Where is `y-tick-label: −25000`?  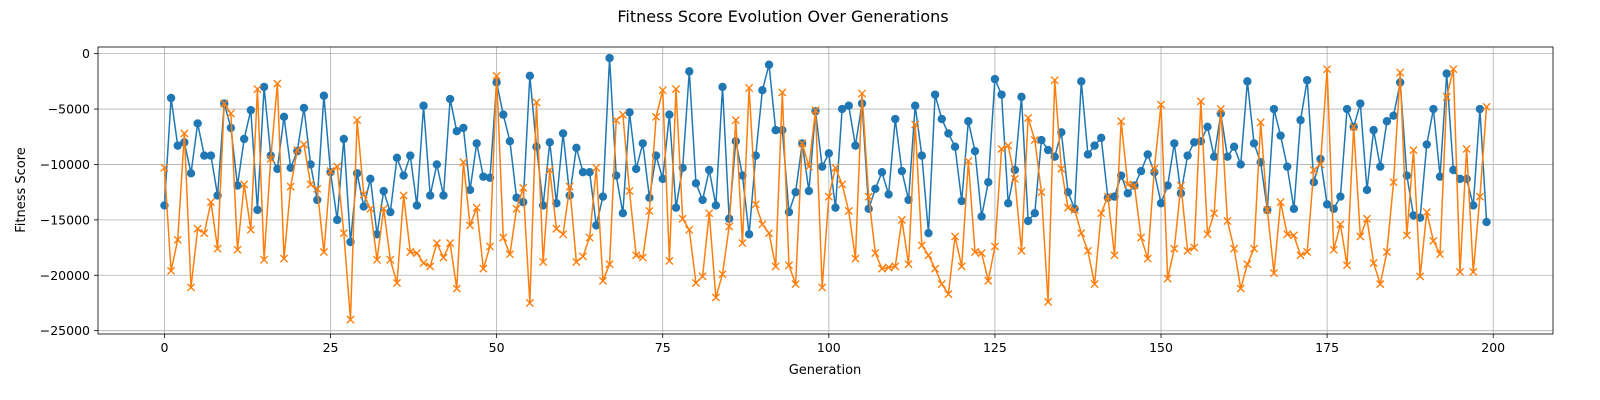
y-tick-label: −25000 is located at coordinates (65, 330).